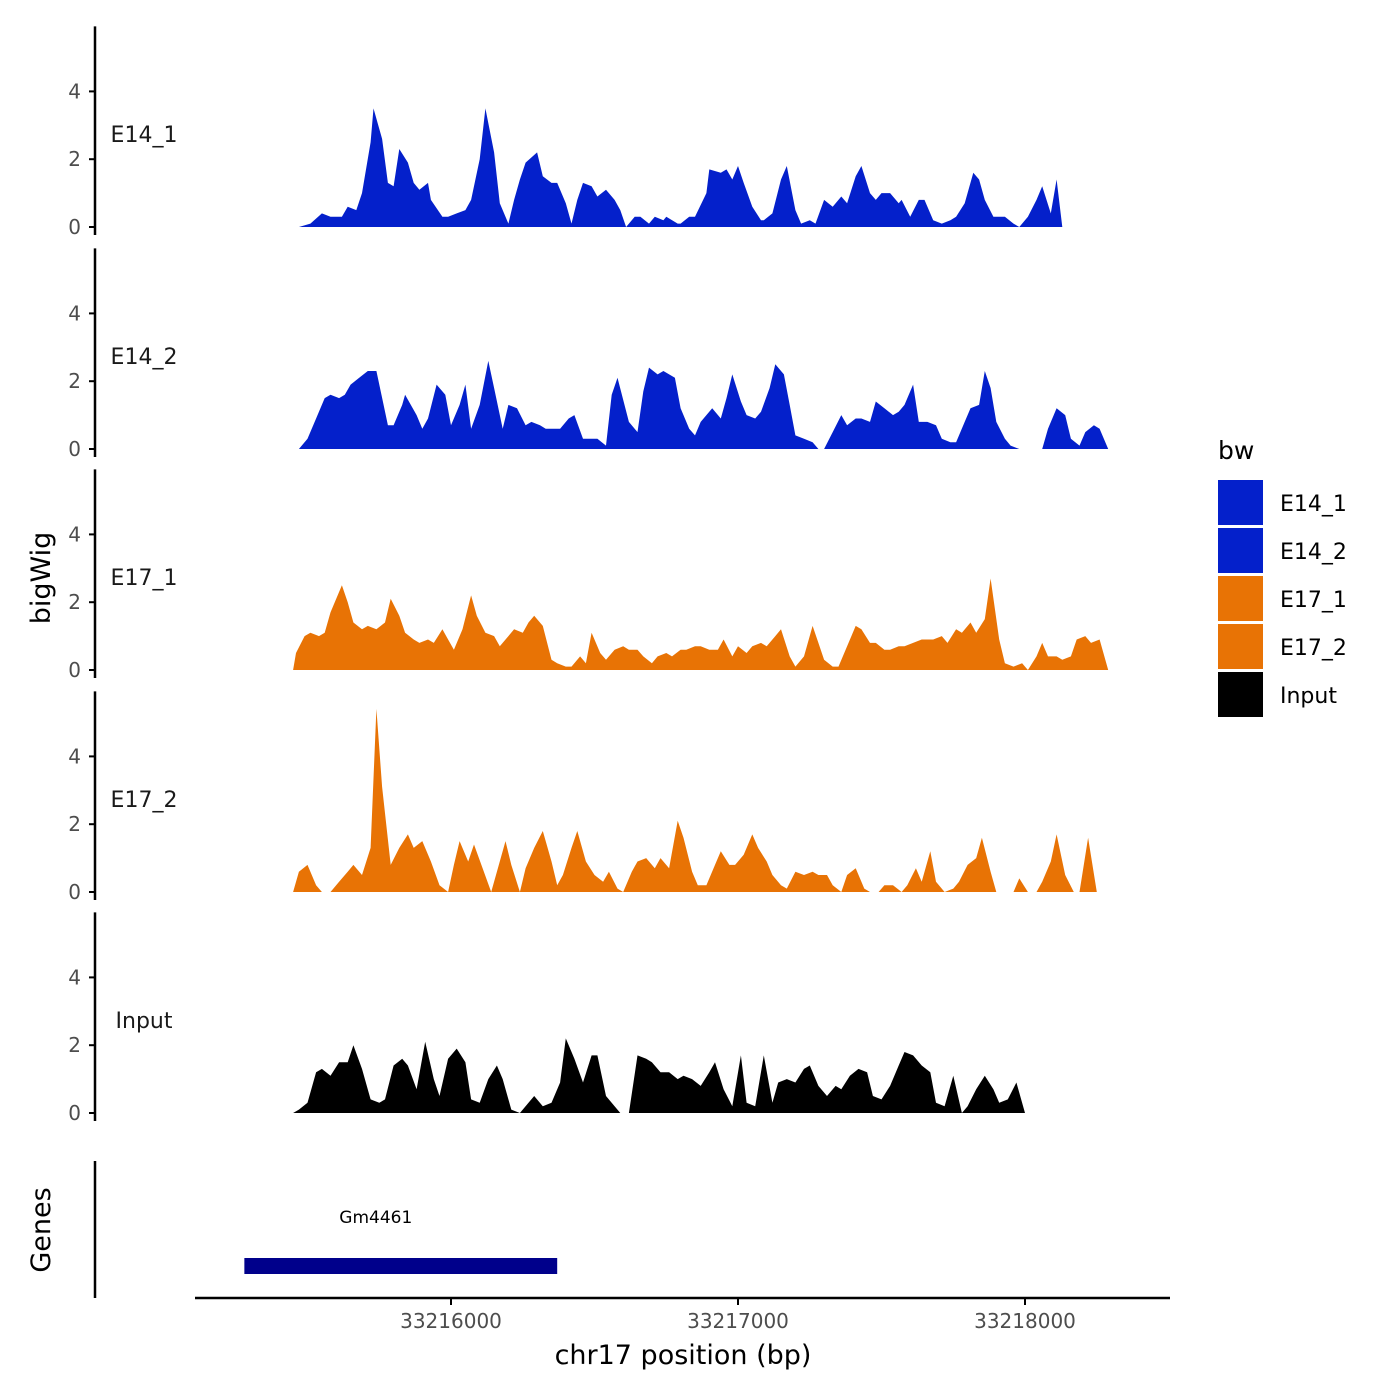 The width and height of the screenshot is (1400, 1400). Describe the element at coordinates (738, 1321) in the screenshot. I see `x-tick-label: 33217000` at that location.